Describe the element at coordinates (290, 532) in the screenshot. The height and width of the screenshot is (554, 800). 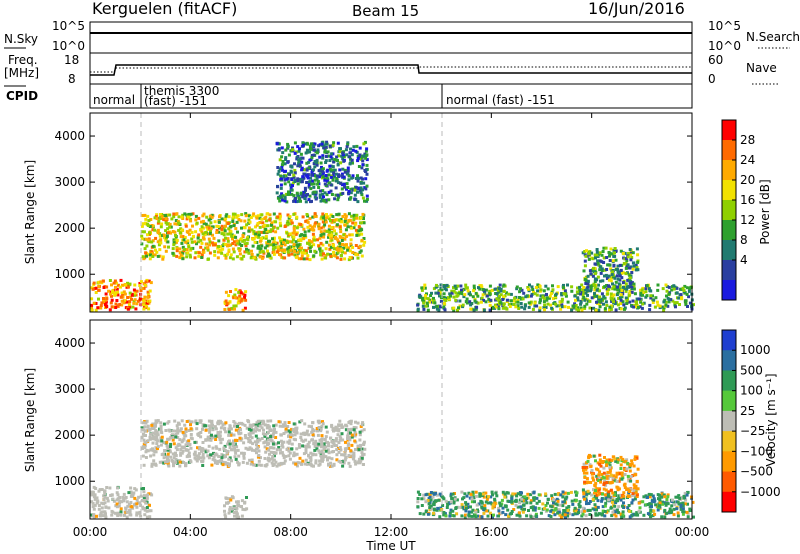
I see `x-tick-label: 08:00` at that location.